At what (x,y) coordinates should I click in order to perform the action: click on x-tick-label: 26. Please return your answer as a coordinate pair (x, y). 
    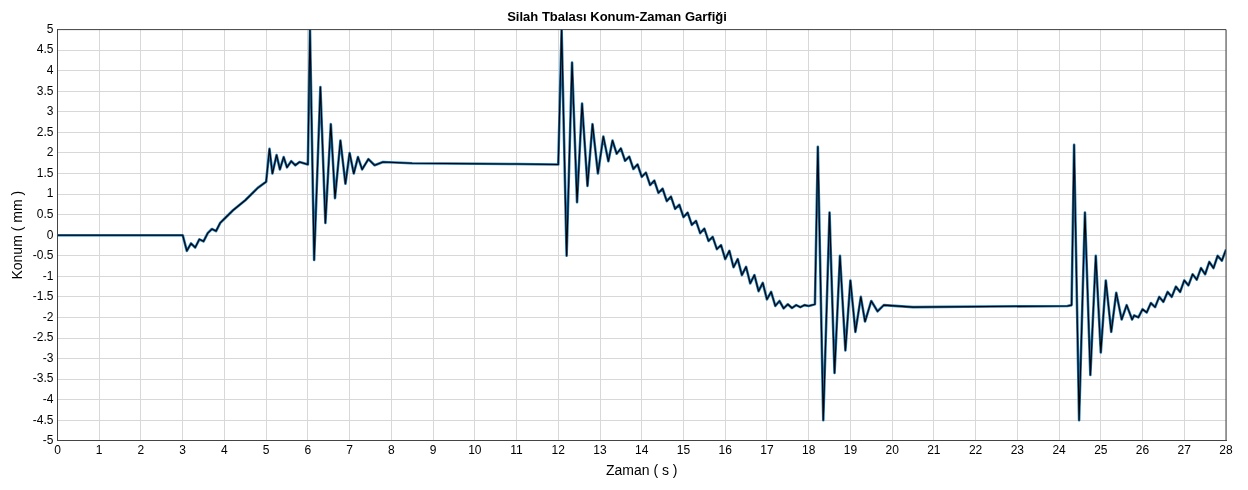
    Looking at the image, I should click on (1142, 450).